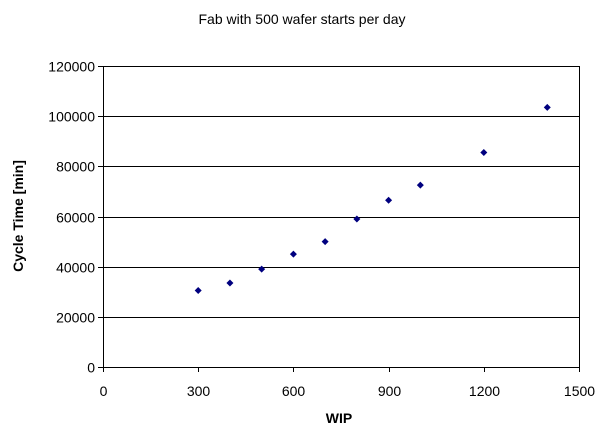 Image resolution: width=612 pixels, height=442 pixels. I want to click on y-axis-label: Cycle Time [min], so click(18, 216).